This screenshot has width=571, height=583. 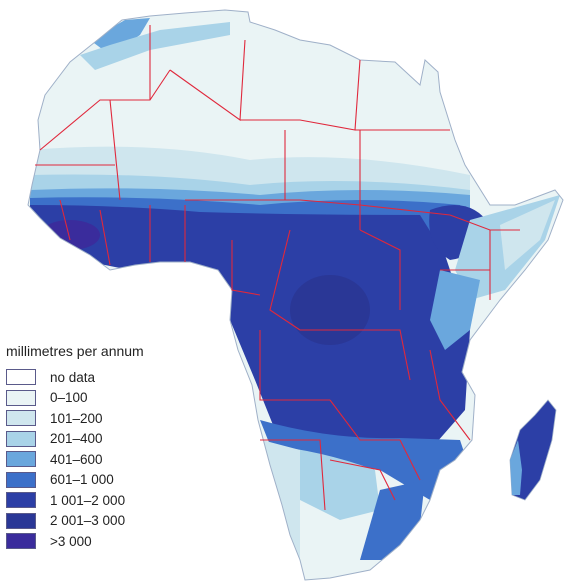 I want to click on legend-item: 1 001–2 000, so click(x=106, y=500).